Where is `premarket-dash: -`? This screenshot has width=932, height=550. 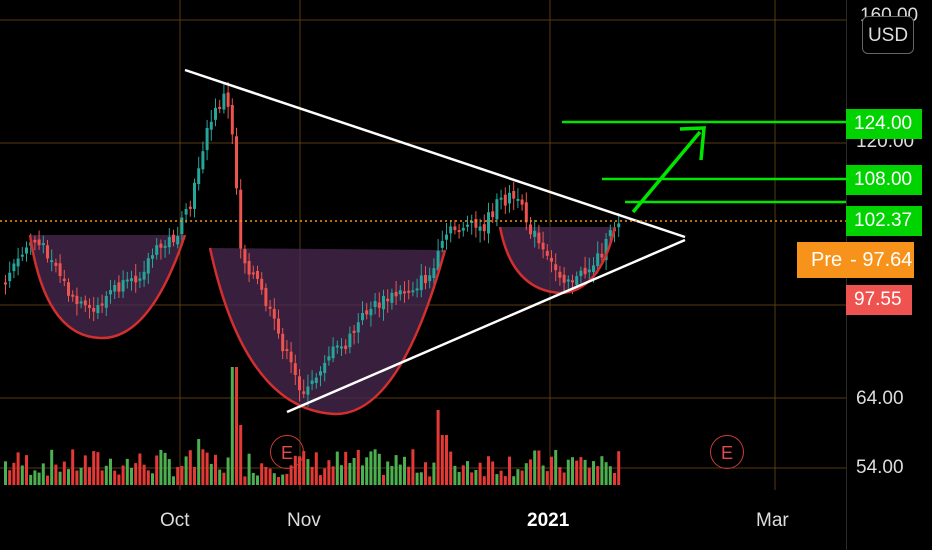 premarket-dash: - is located at coordinates (856, 260).